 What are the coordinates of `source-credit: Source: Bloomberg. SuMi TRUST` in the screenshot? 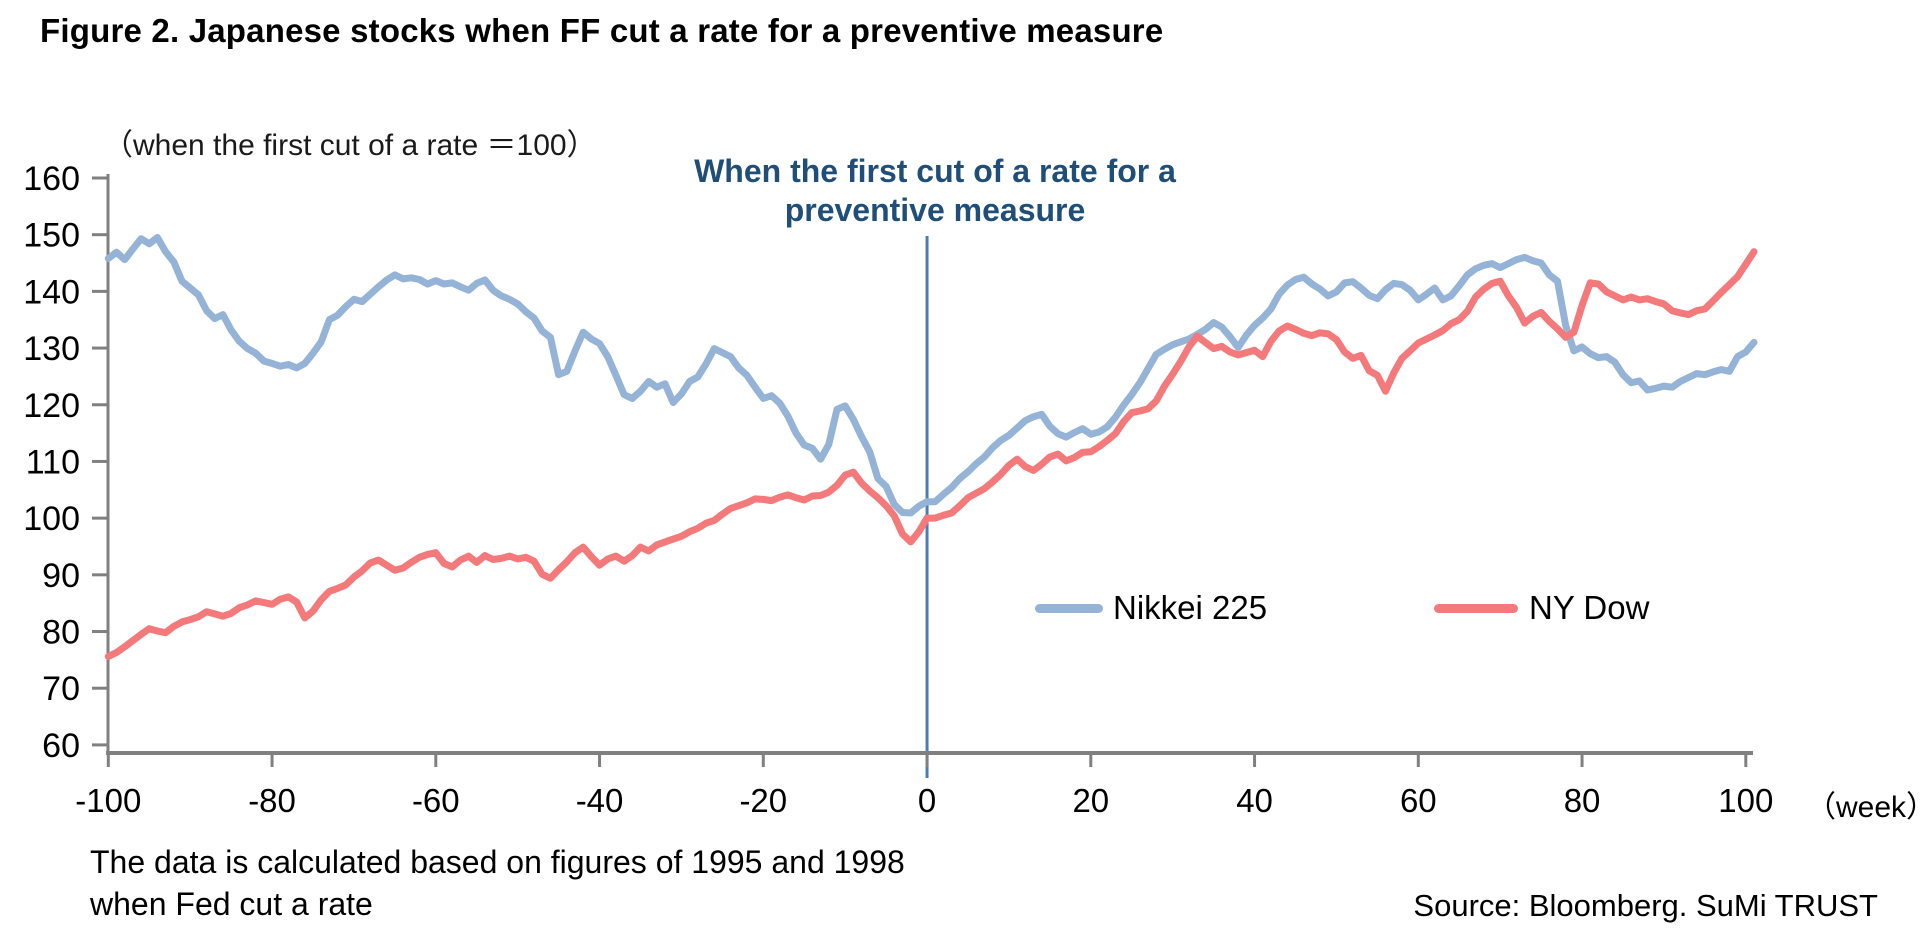 It's located at (1645, 905).